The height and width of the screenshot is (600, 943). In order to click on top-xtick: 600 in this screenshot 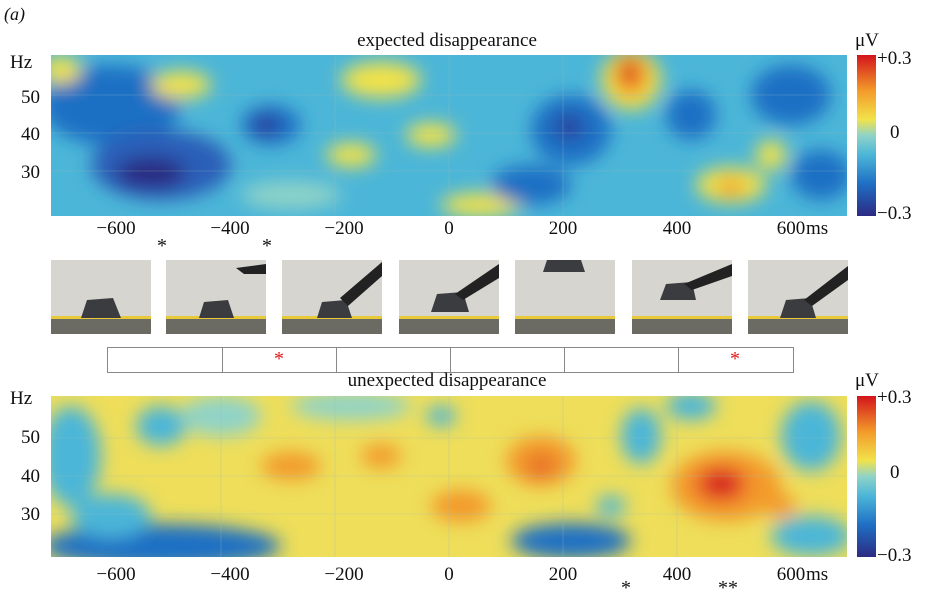, I will do `click(791, 228)`.